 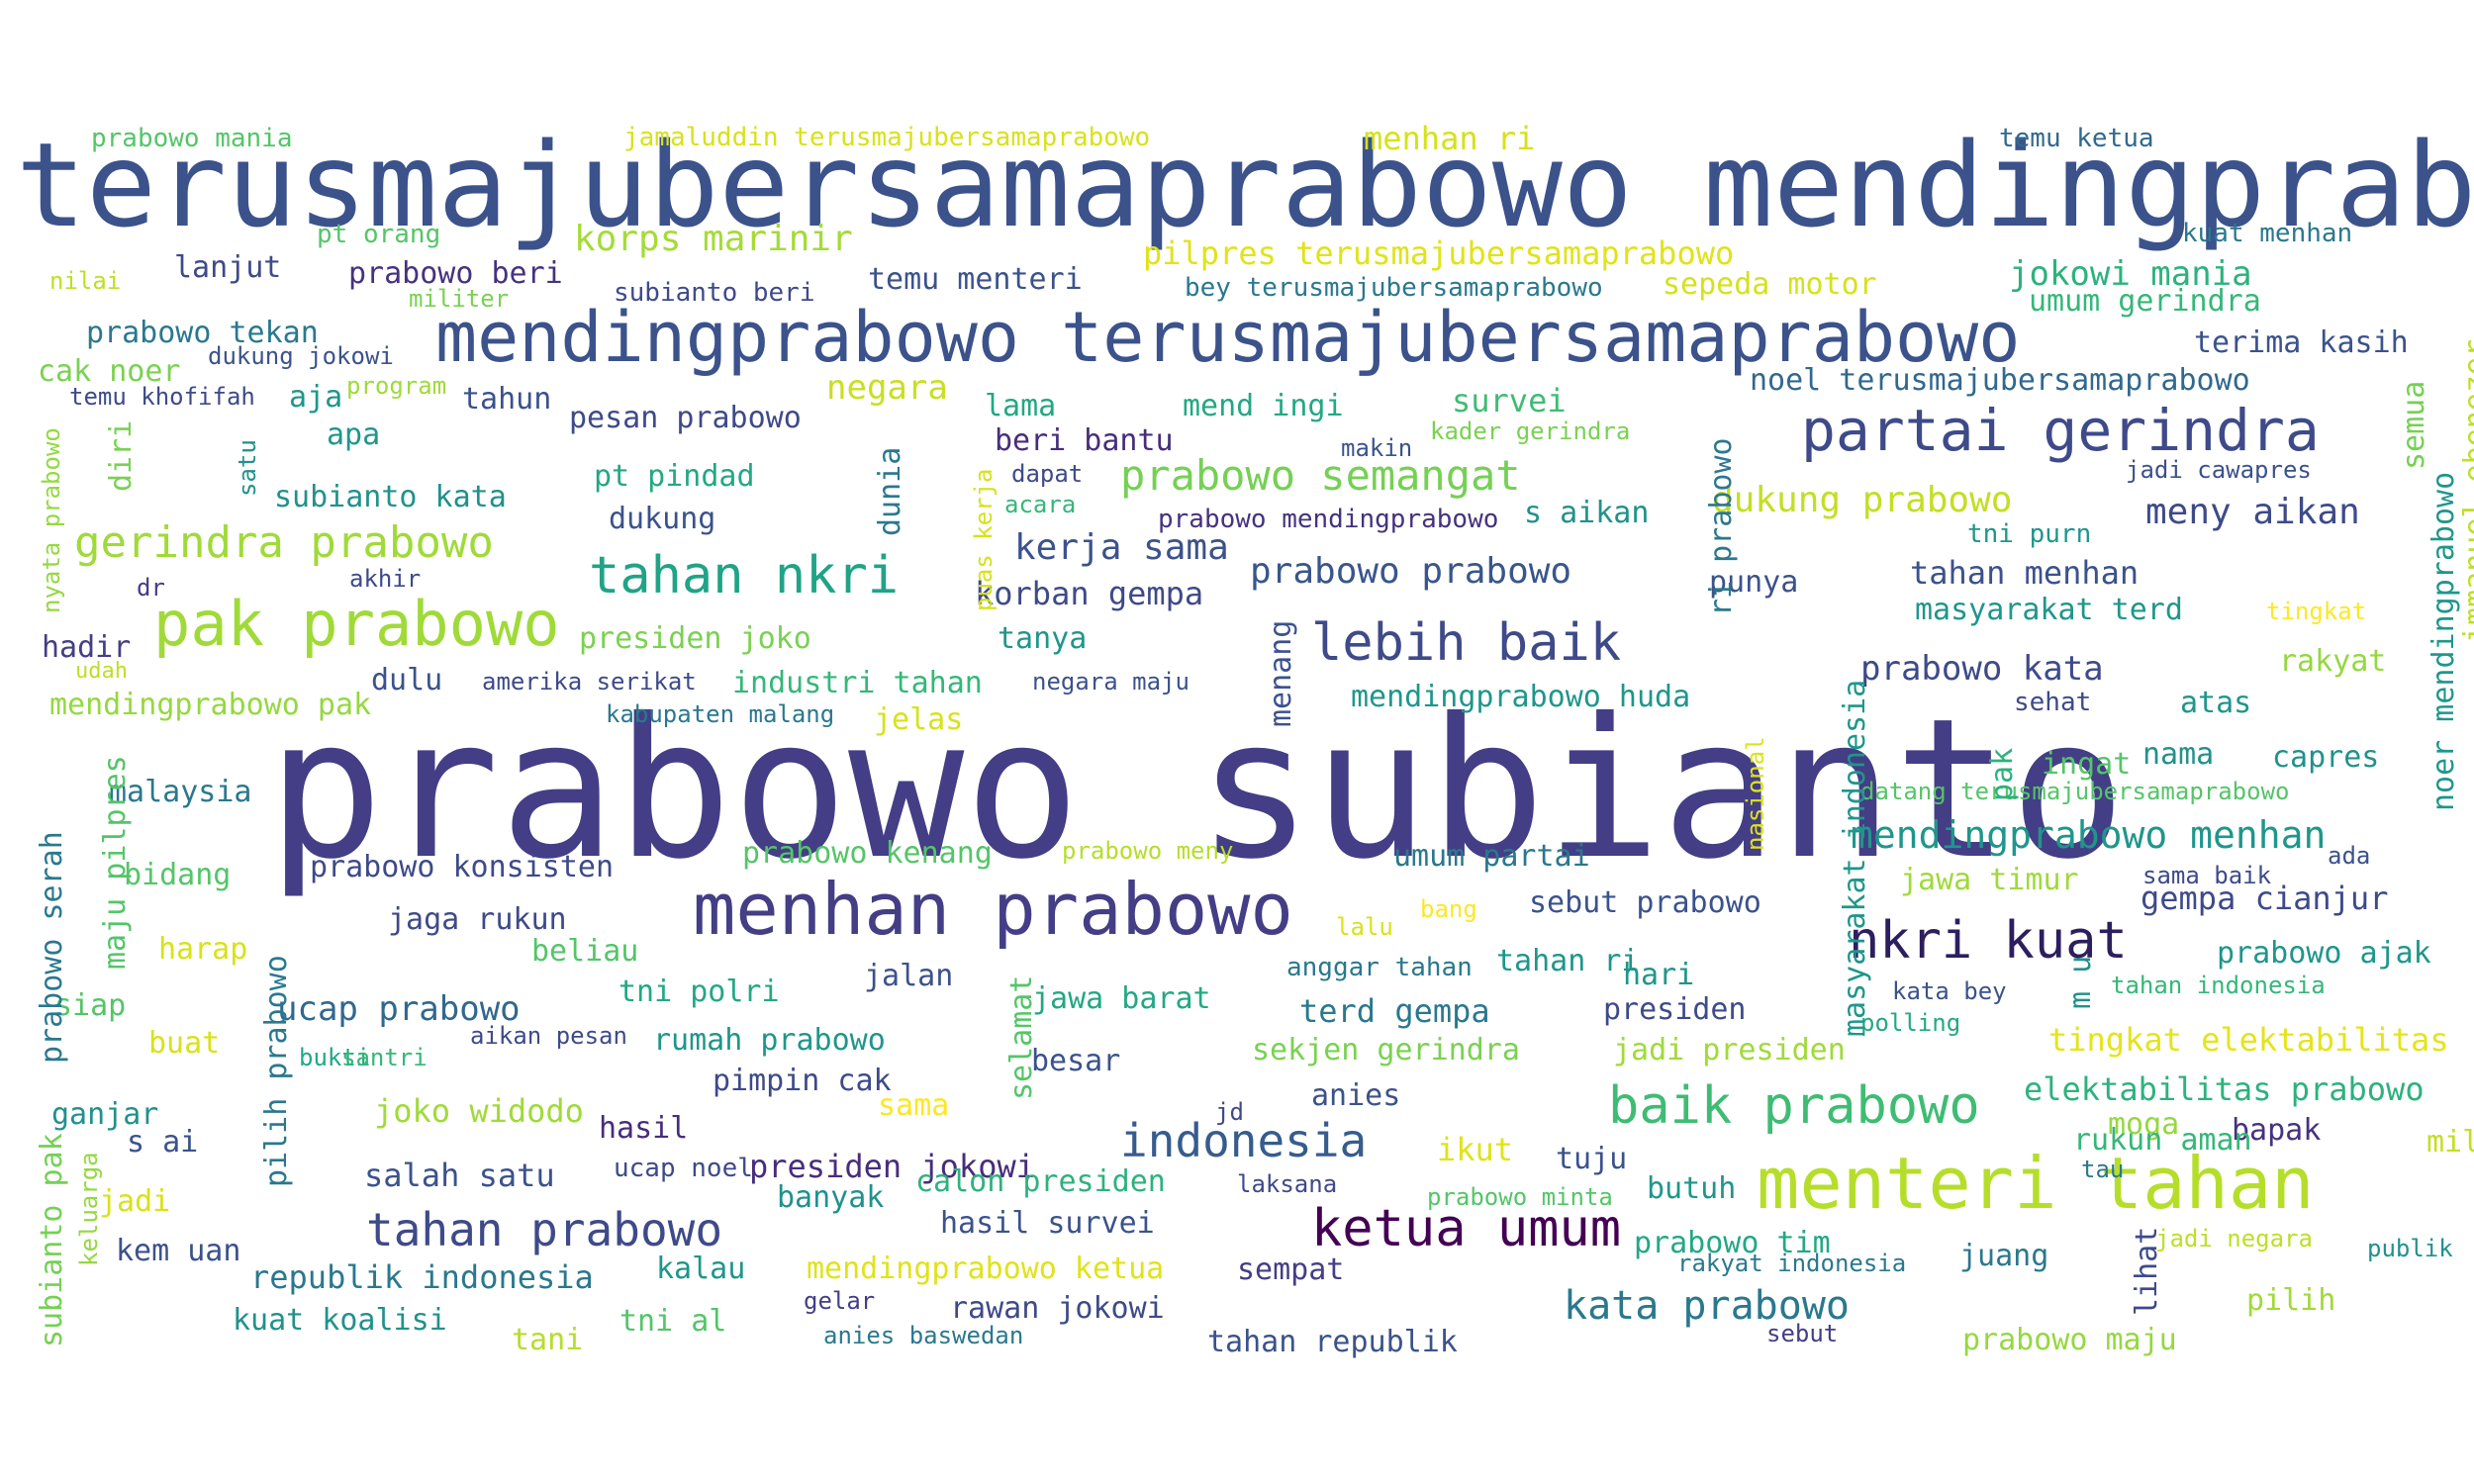 What do you see at coordinates (976, 279) in the screenshot?
I see `cloud-word: temu menteri` at bounding box center [976, 279].